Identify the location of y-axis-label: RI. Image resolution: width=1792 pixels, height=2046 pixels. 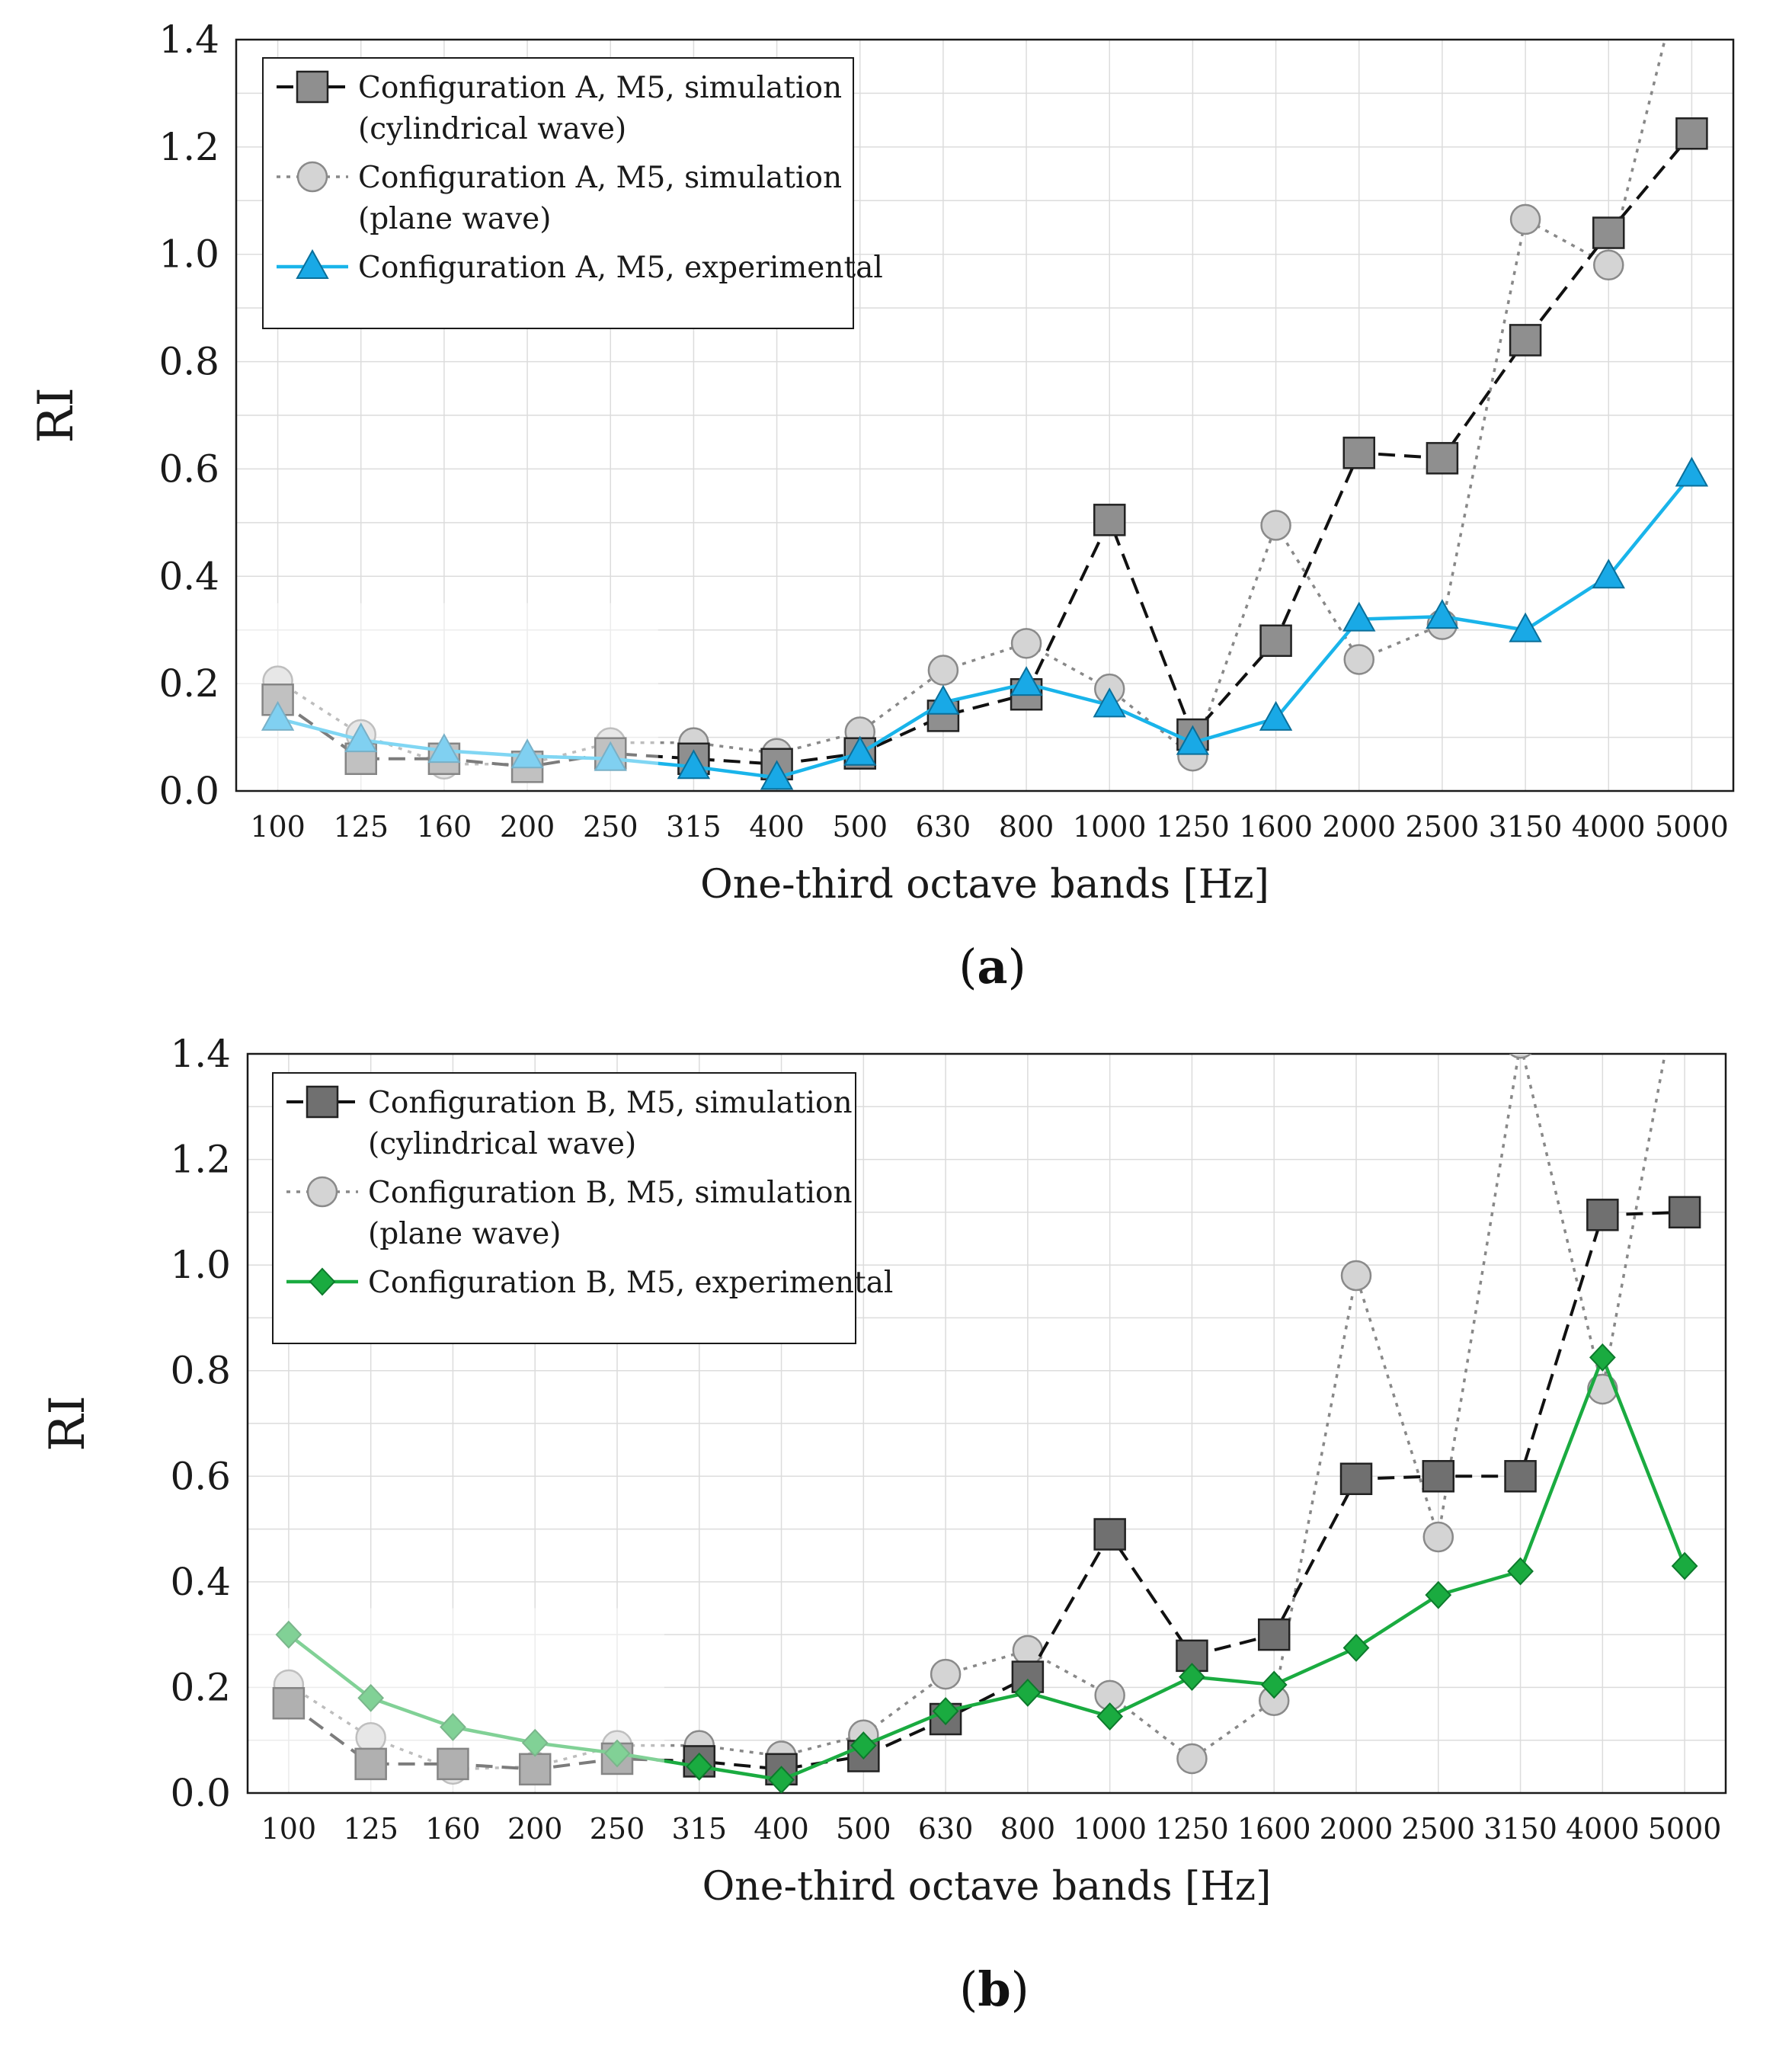
(68, 1423).